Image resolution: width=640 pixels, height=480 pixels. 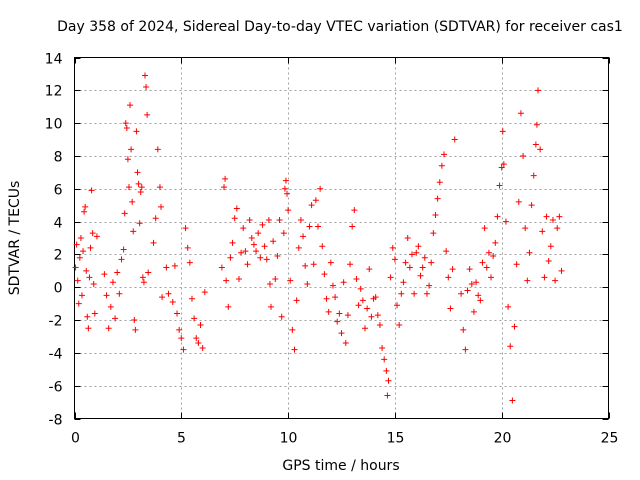 I want to click on x-tick-label: 5, so click(x=181, y=439).